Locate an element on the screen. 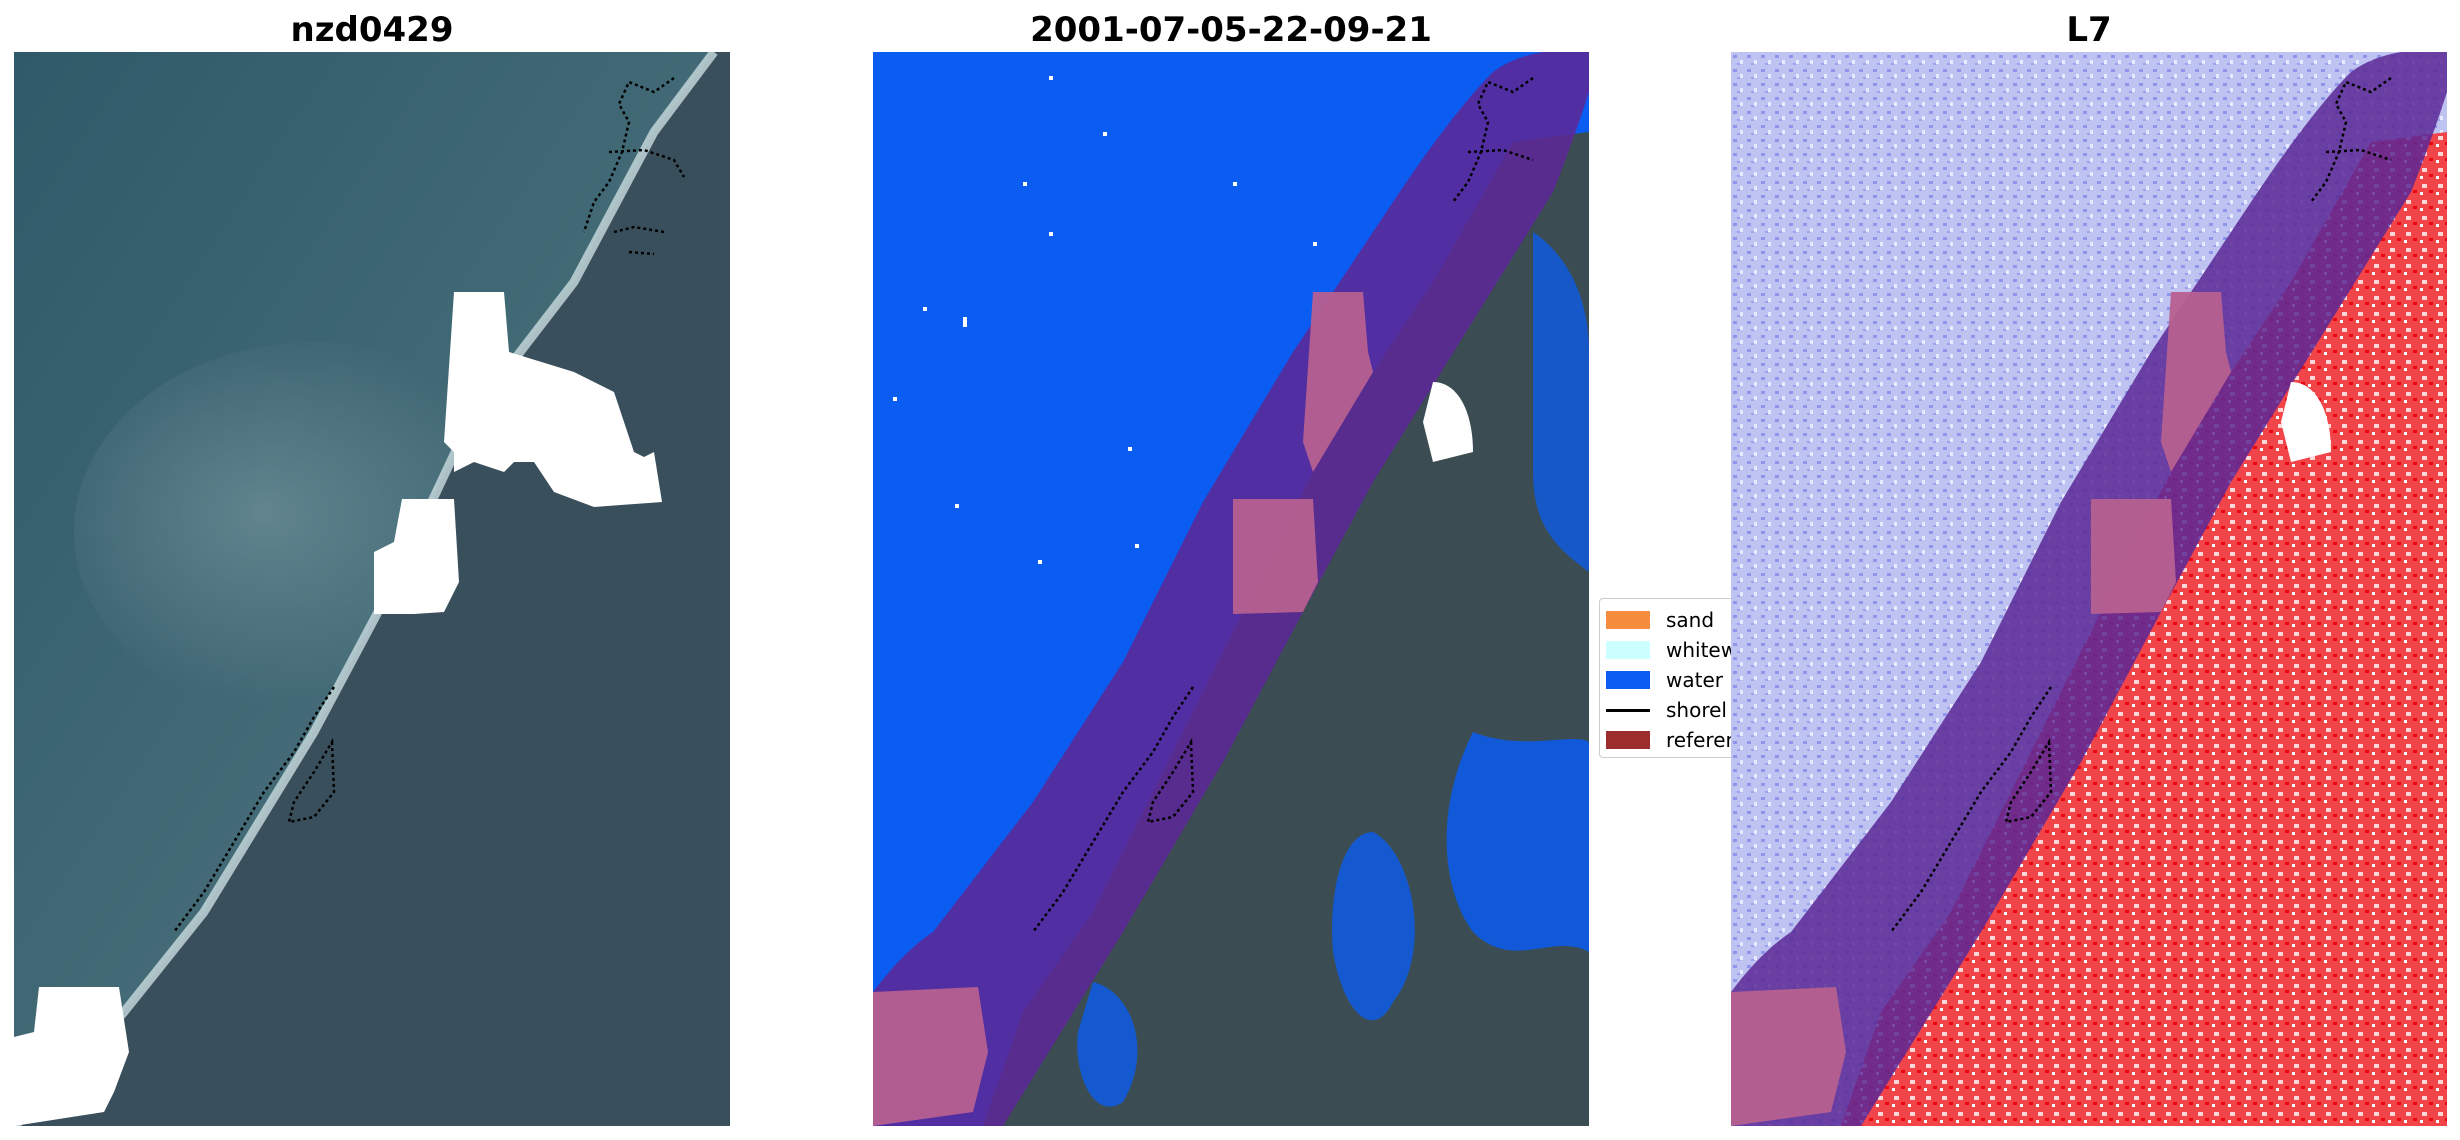 The width and height of the screenshot is (2460, 1140). legend-label: referen is located at coordinates (1698, 740).